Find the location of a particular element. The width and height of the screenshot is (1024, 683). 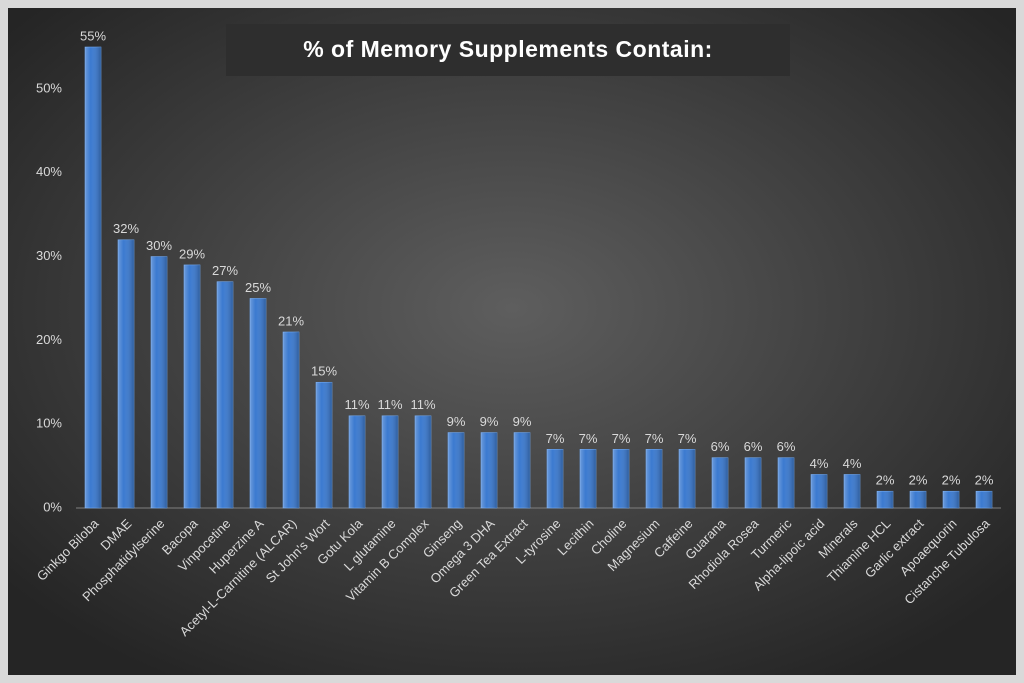

data-label: 55% is located at coordinates (93, 35).